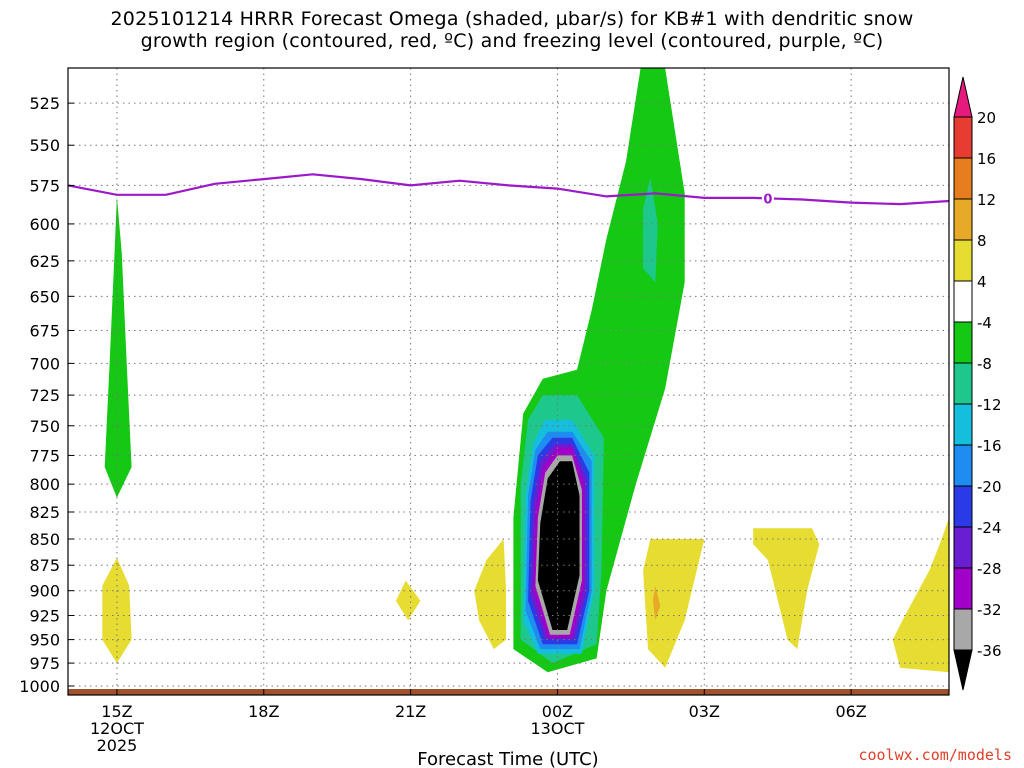 The width and height of the screenshot is (1024, 768). I want to click on colorbar-label: -16, so click(989, 446).